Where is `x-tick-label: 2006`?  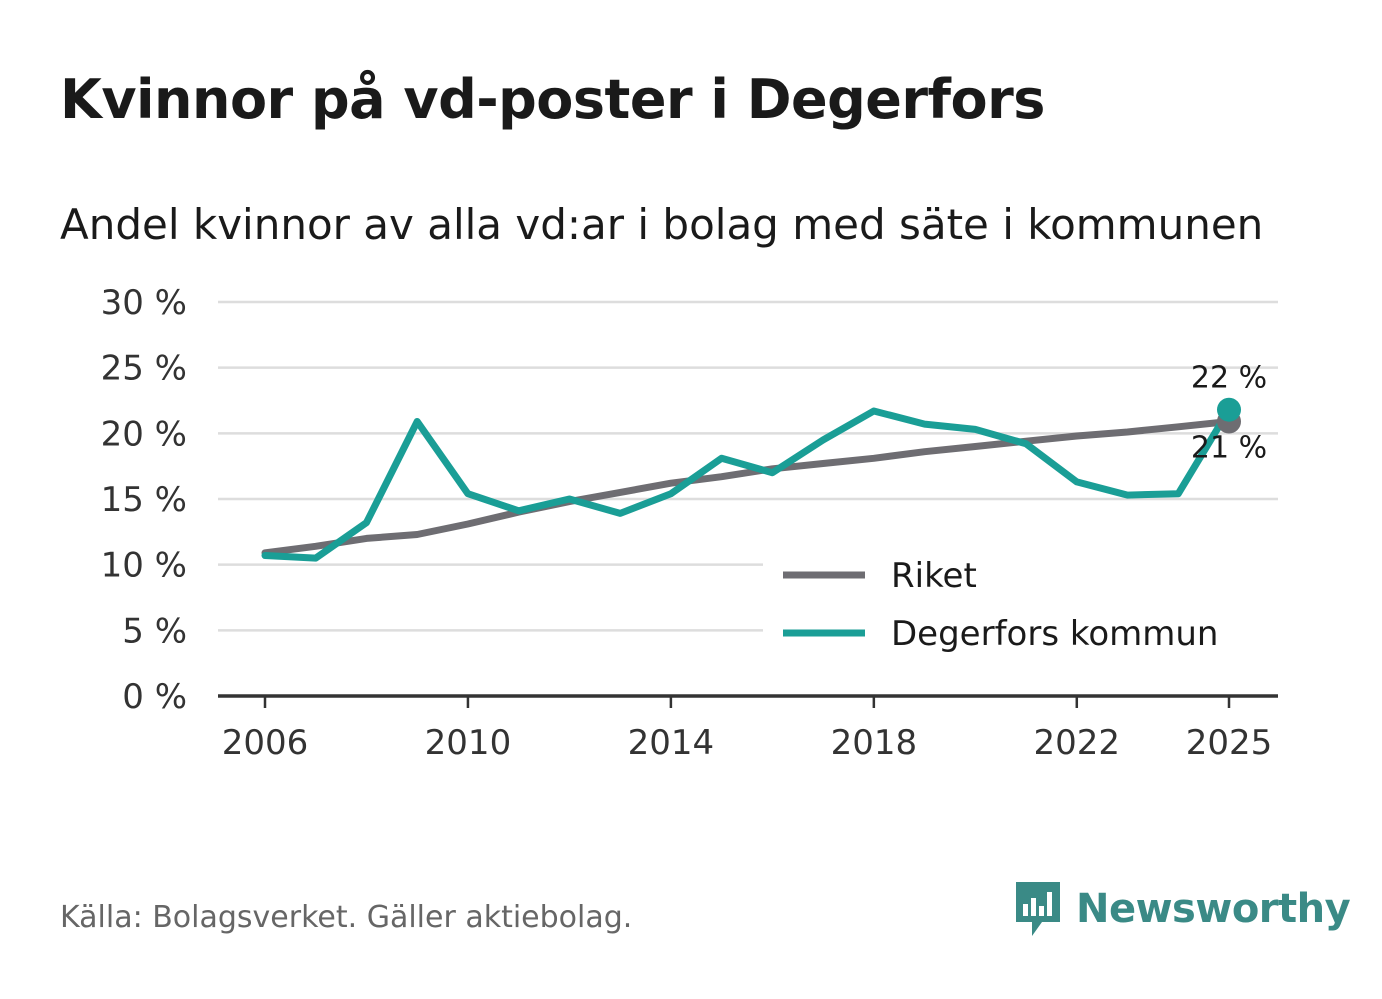 x-tick-label: 2006 is located at coordinates (265, 743).